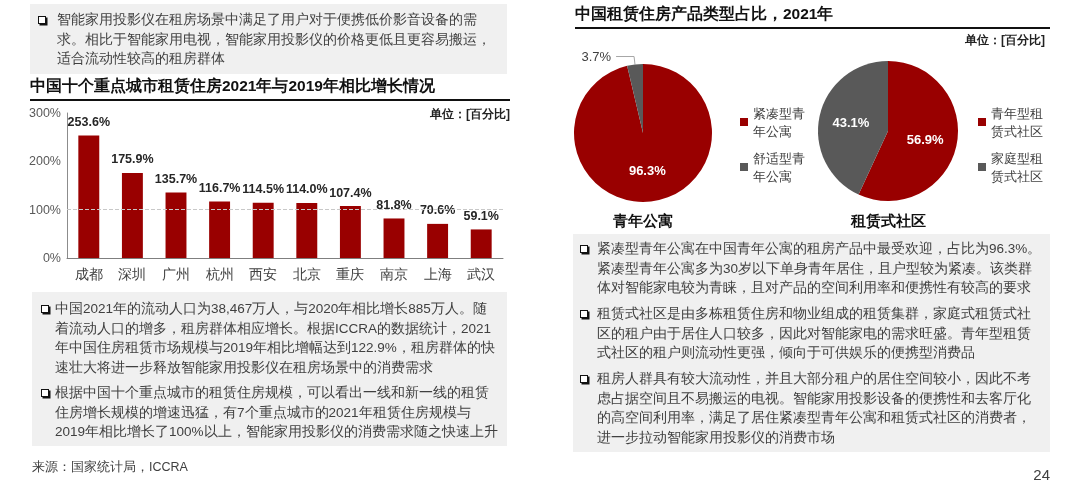 The height and width of the screenshot is (501, 1080). Describe the element at coordinates (1004, 40) in the screenshot. I see `text: 单位：[百分比]` at that location.